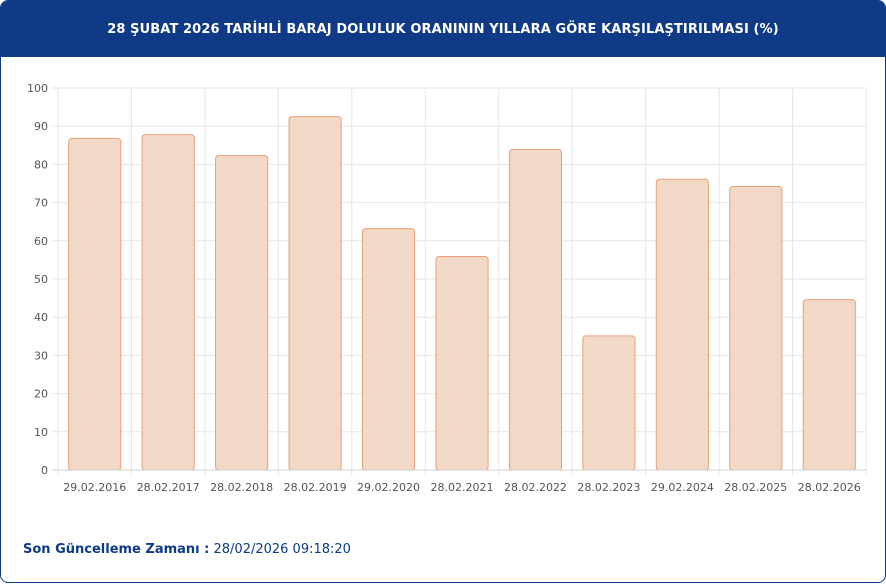 This screenshot has width=886, height=587. What do you see at coordinates (682, 487) in the screenshot?
I see `x-tick-label: 29.02.2024` at bounding box center [682, 487].